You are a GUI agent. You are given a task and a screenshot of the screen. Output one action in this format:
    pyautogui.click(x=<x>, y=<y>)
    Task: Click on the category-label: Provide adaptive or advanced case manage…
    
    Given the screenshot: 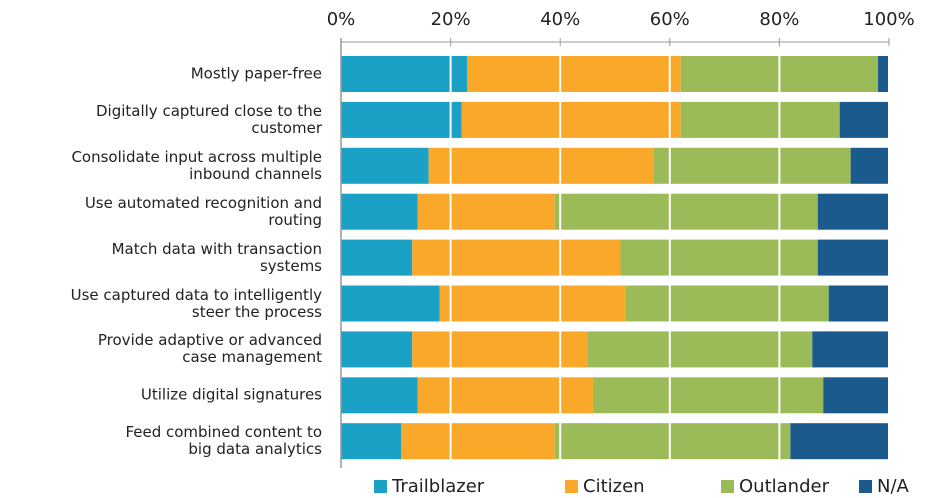 What is the action you would take?
    pyautogui.click(x=209, y=349)
    